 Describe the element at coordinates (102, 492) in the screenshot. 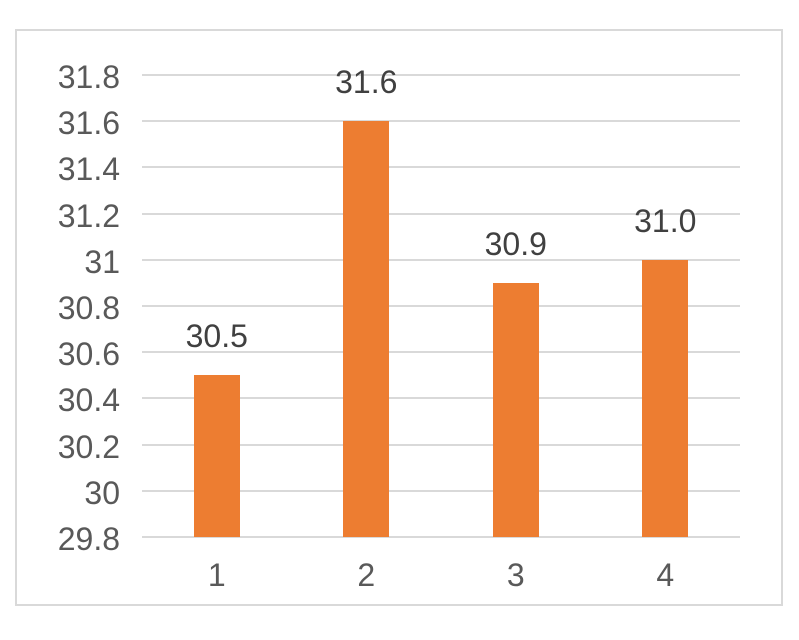

I see `y-axis-tick-label: 30` at that location.